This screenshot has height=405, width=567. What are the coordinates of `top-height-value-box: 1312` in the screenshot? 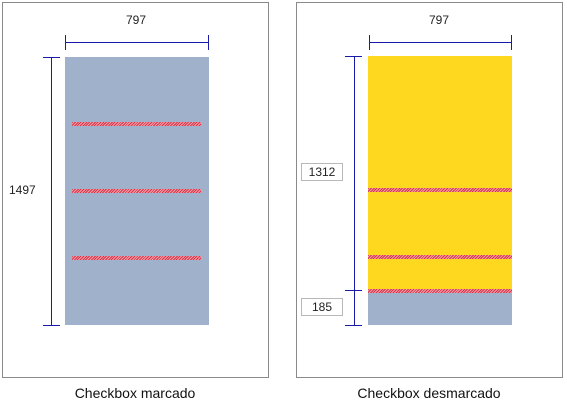 It's located at (322, 172).